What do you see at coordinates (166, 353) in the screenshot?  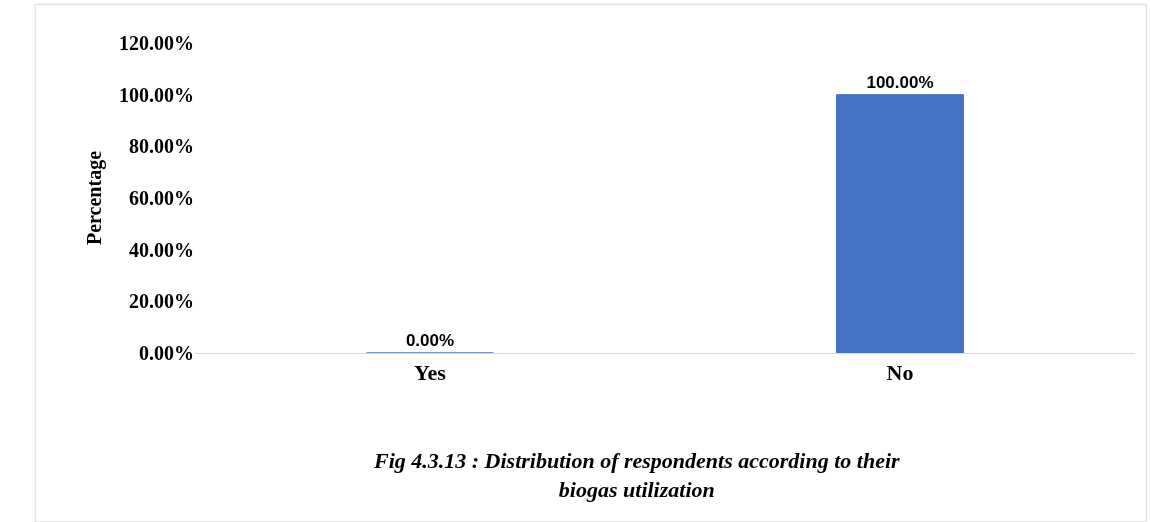 I see `y-tick-label: 0.00%` at bounding box center [166, 353].